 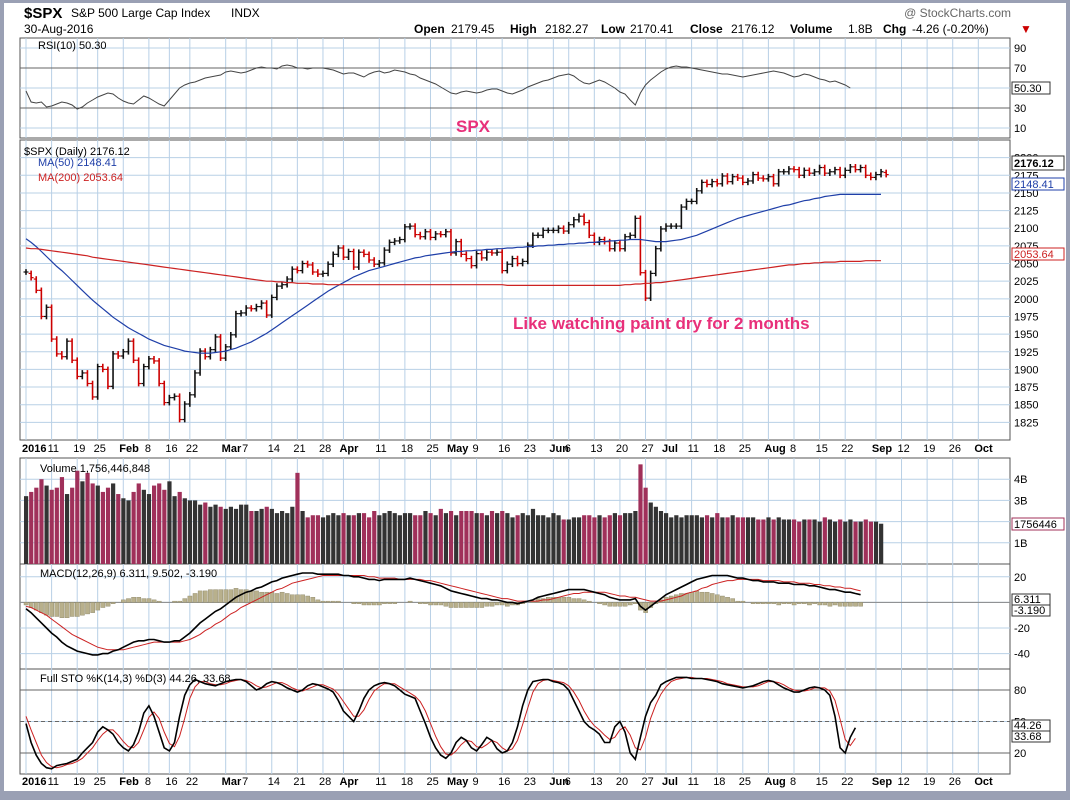 I want to click on y-tick-price: 1825, so click(x=1026, y=423).